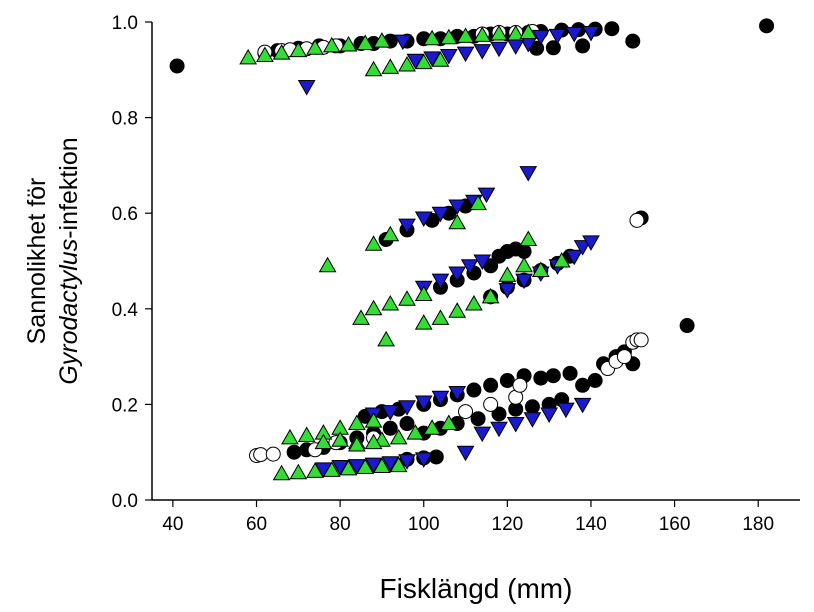 This screenshot has width=814, height=612. What do you see at coordinates (424, 524) in the screenshot?
I see `x-tick-label: 100` at bounding box center [424, 524].